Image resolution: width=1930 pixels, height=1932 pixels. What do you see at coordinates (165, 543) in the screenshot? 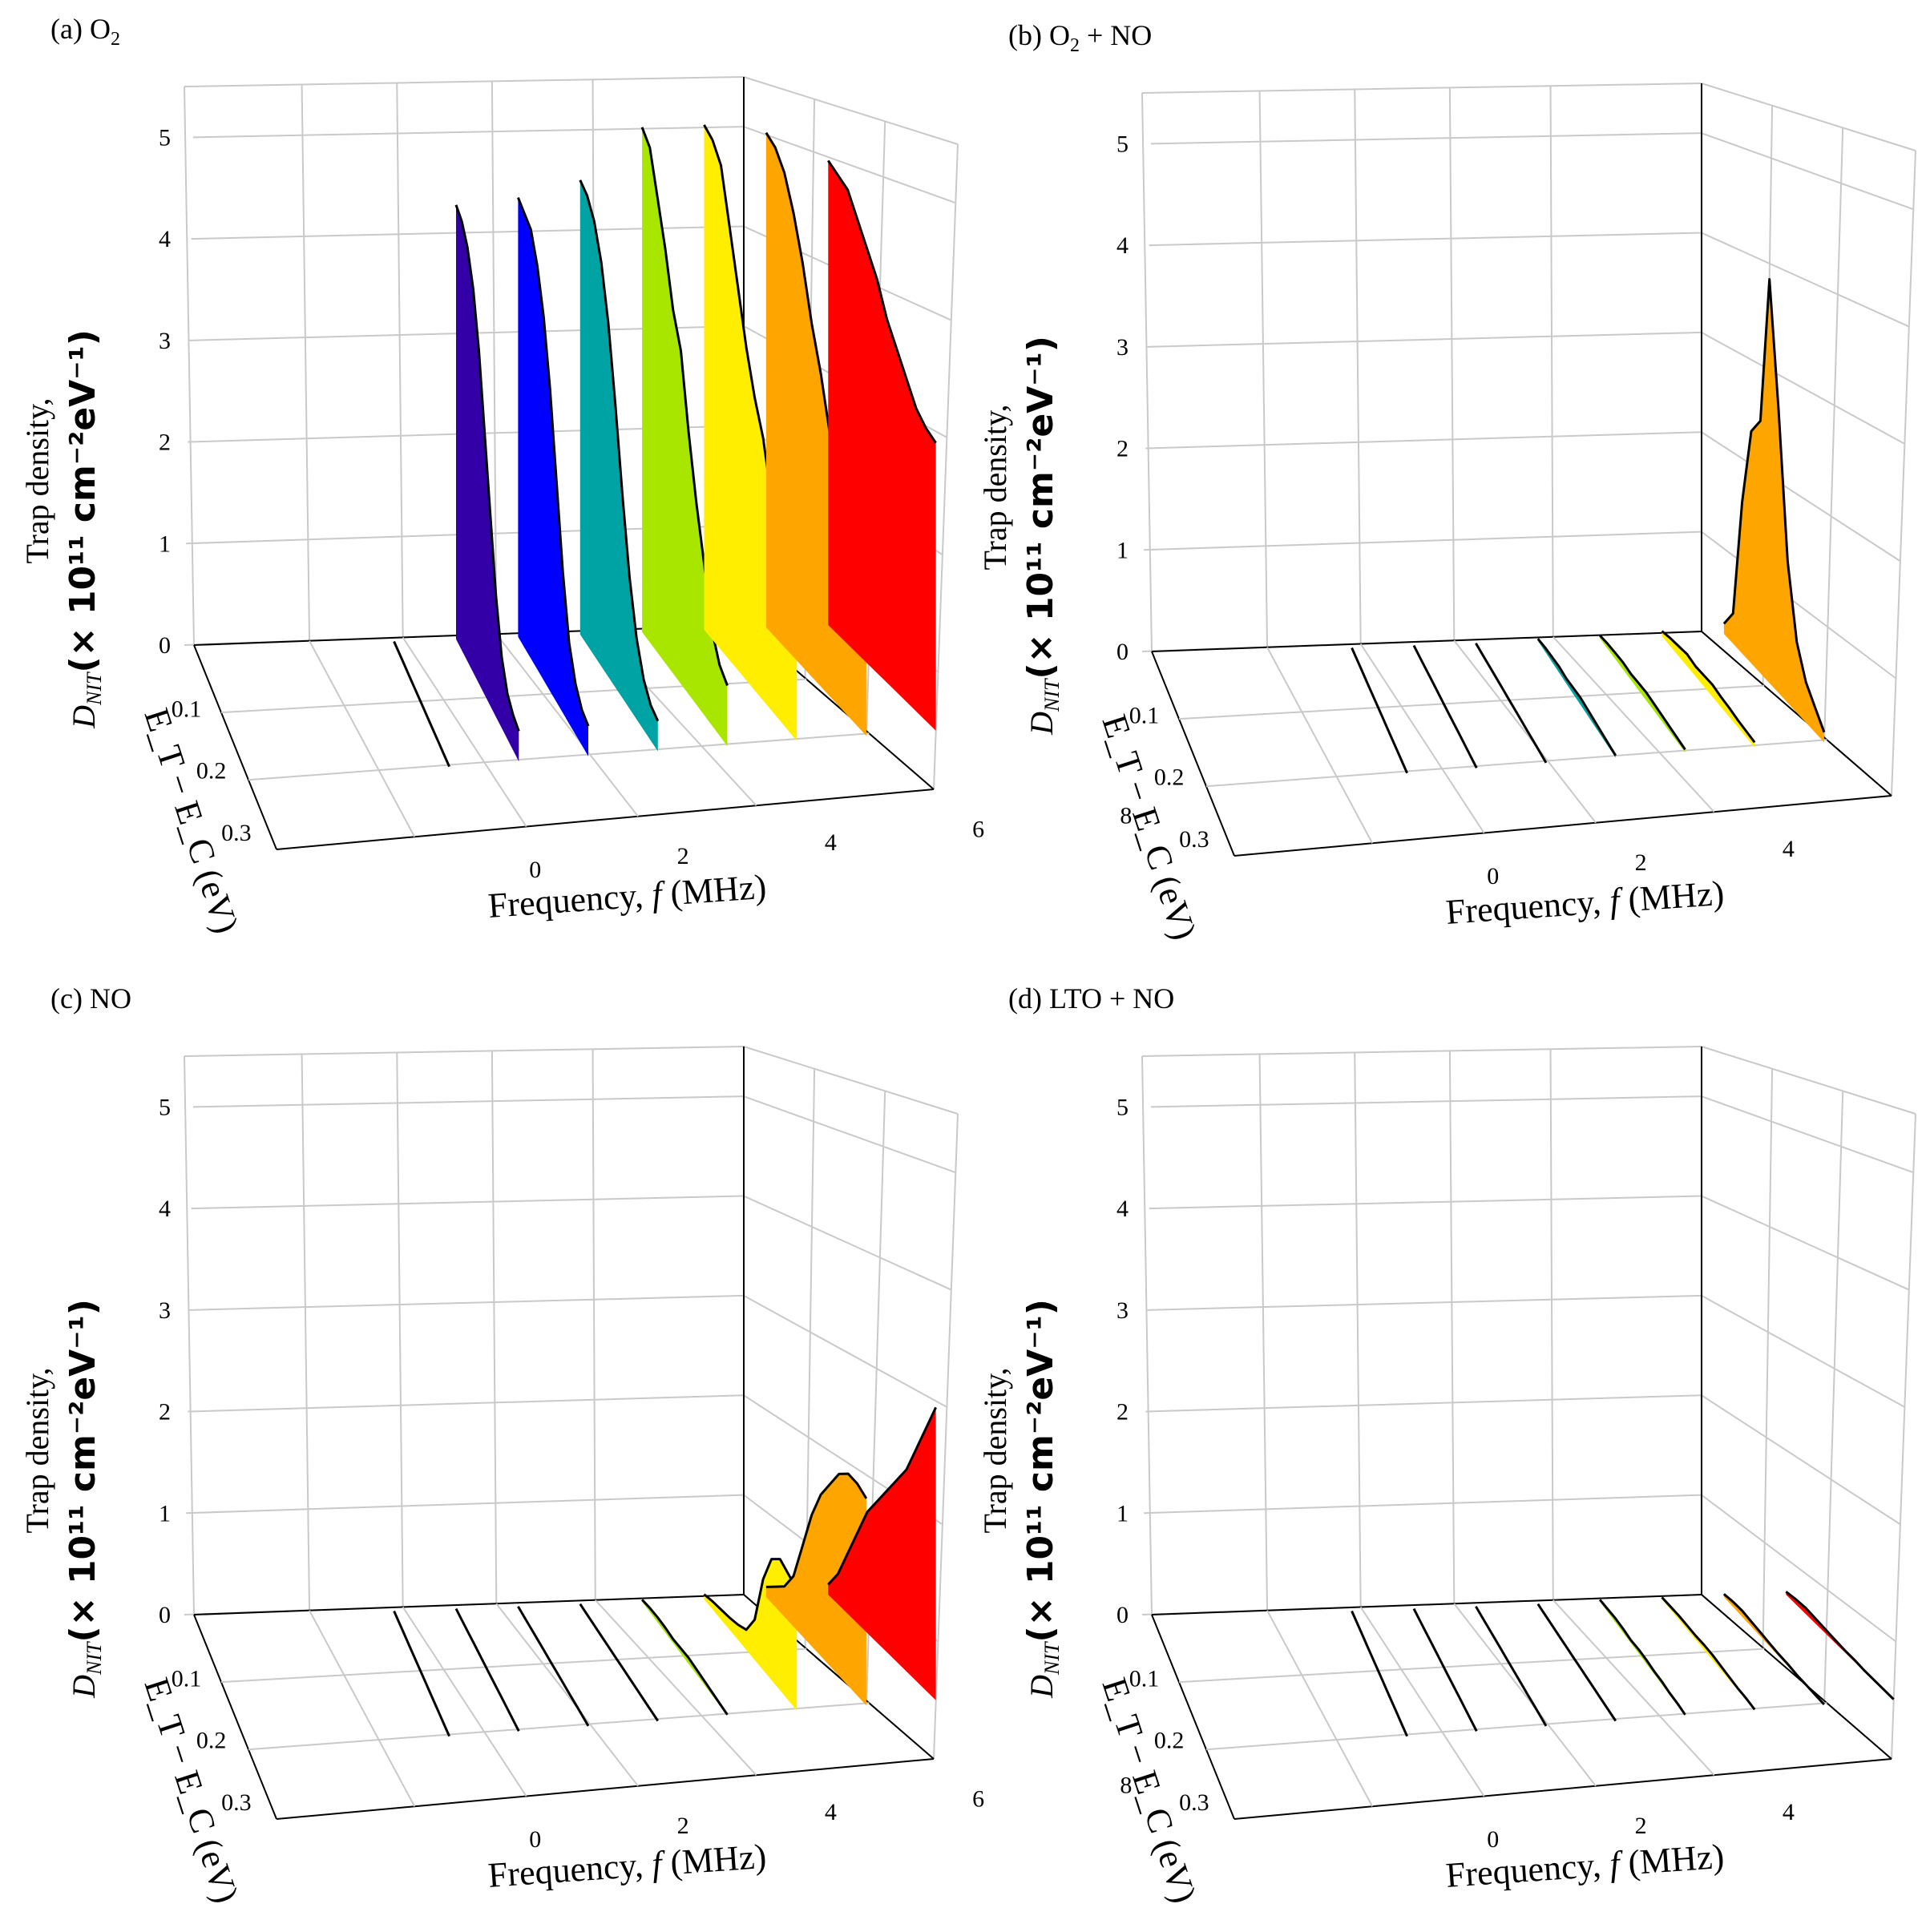
I see `z-tick-label: 1` at bounding box center [165, 543].